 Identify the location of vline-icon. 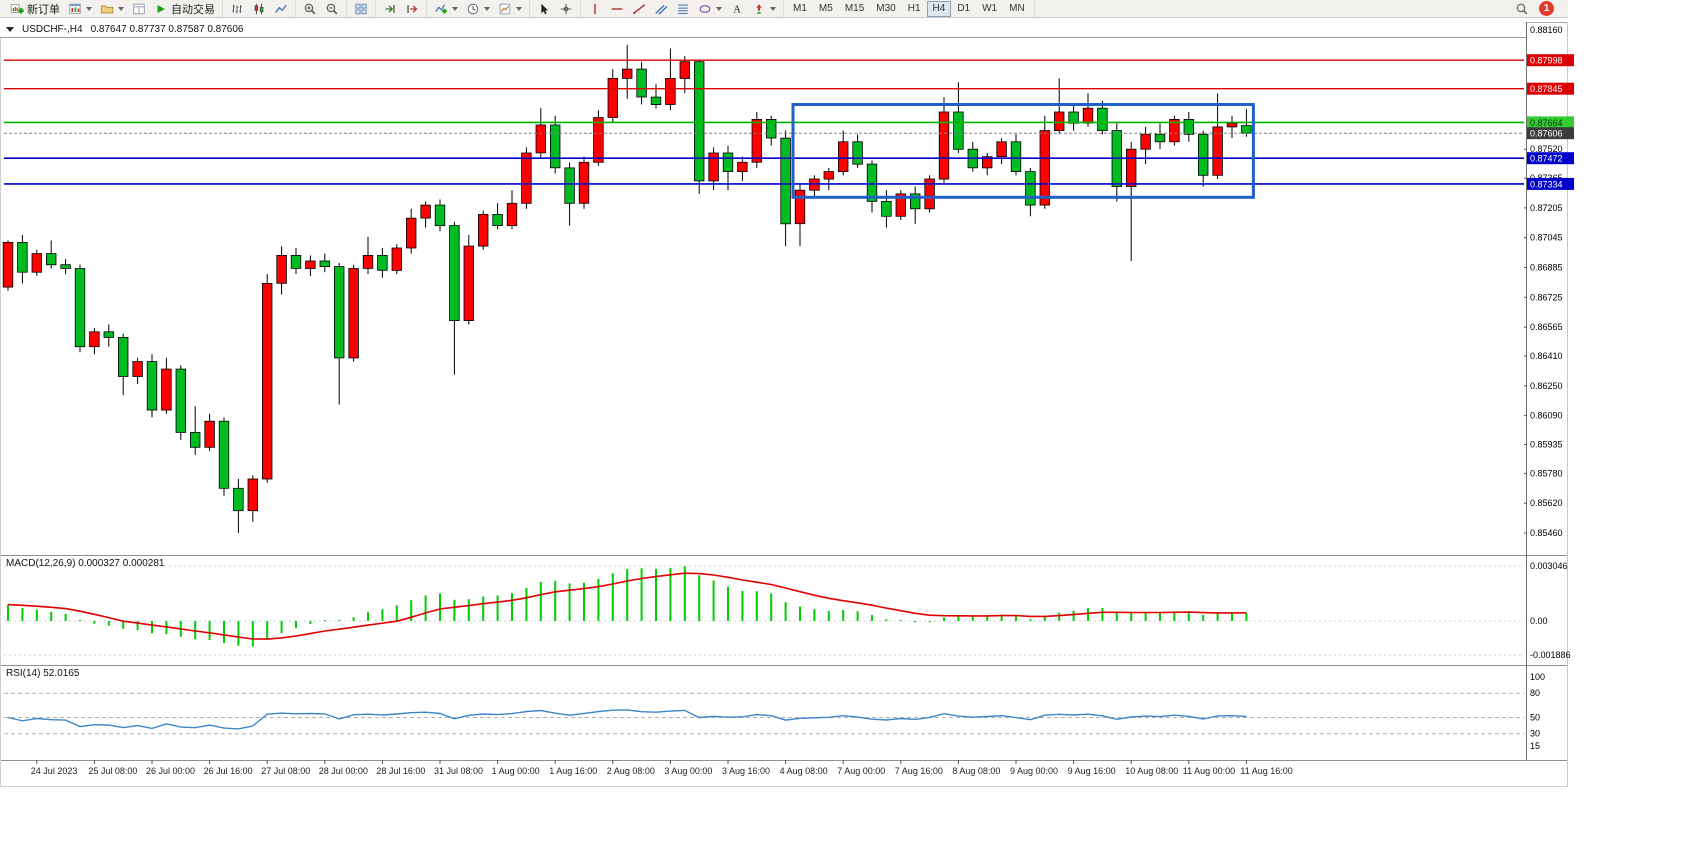
(595, 9).